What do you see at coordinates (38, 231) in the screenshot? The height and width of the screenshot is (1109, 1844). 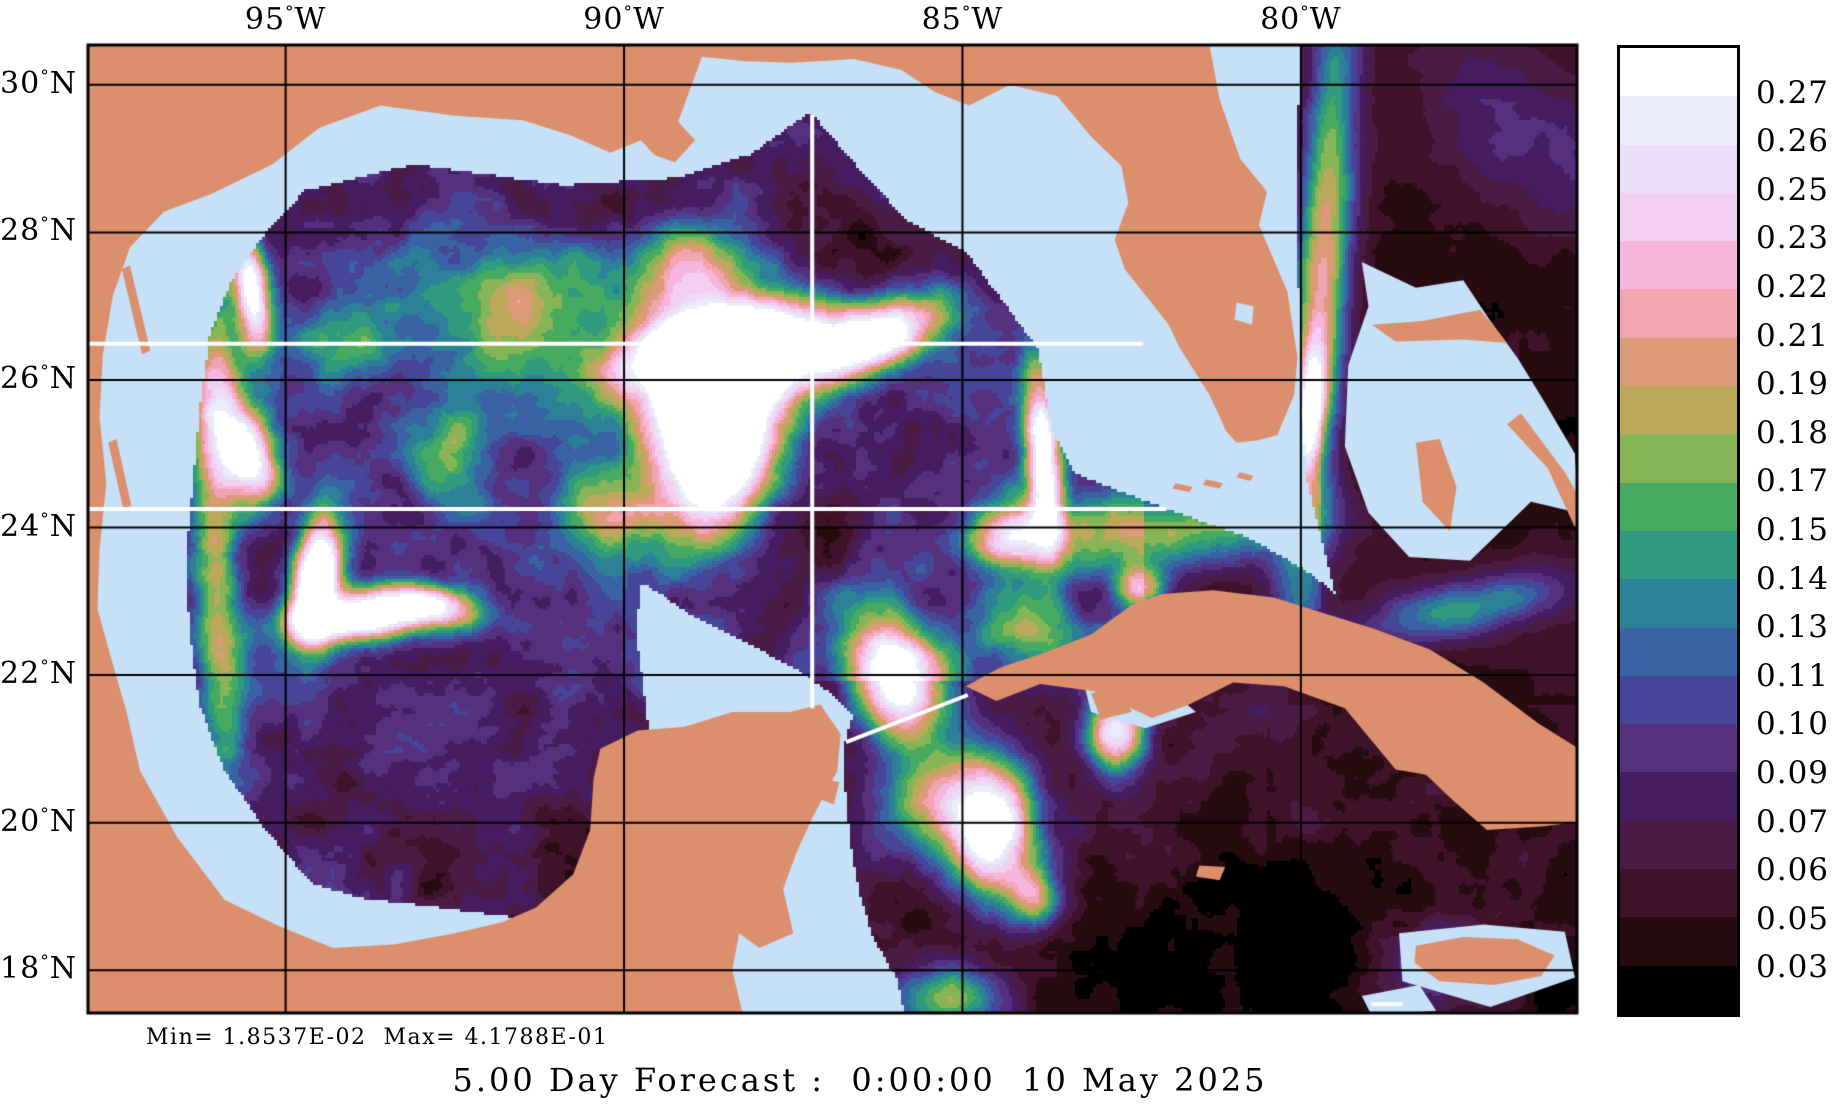 I see `lat-tick-label: 28°N` at bounding box center [38, 231].